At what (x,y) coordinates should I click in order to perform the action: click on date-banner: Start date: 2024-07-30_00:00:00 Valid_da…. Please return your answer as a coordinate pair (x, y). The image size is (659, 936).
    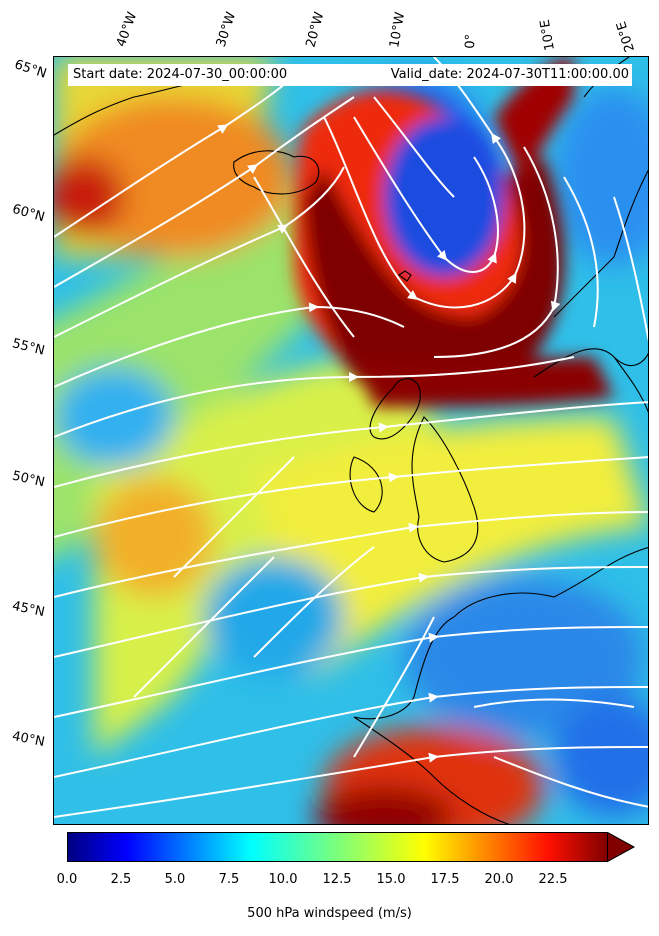
    Looking at the image, I should click on (350, 75).